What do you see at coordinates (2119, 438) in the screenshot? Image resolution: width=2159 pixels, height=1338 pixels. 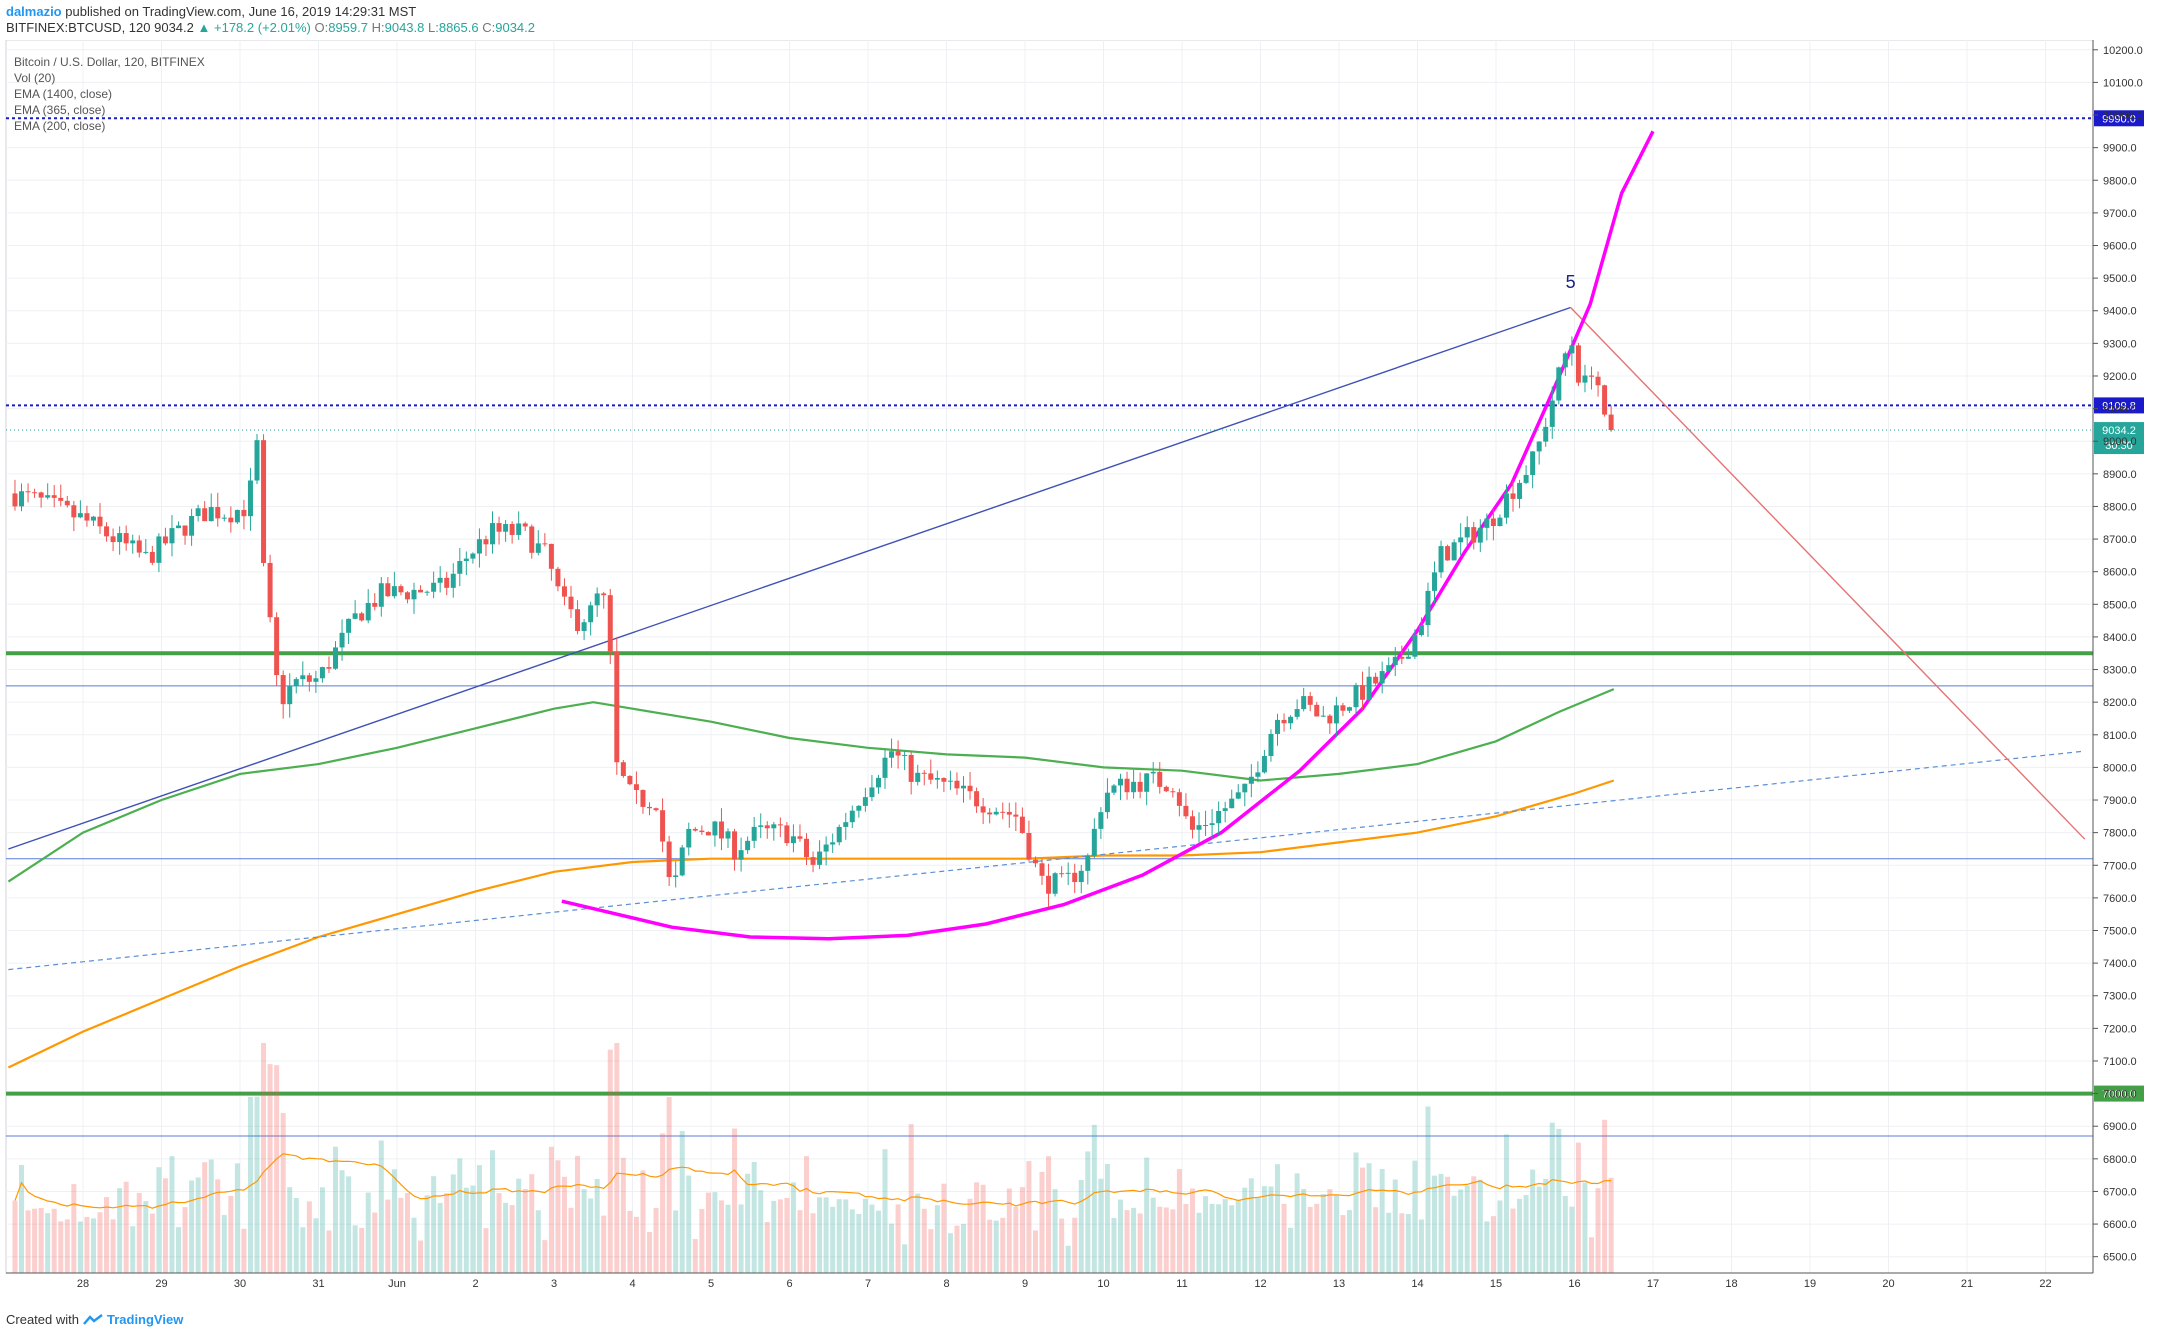 I see `last-price-tag` at bounding box center [2119, 438].